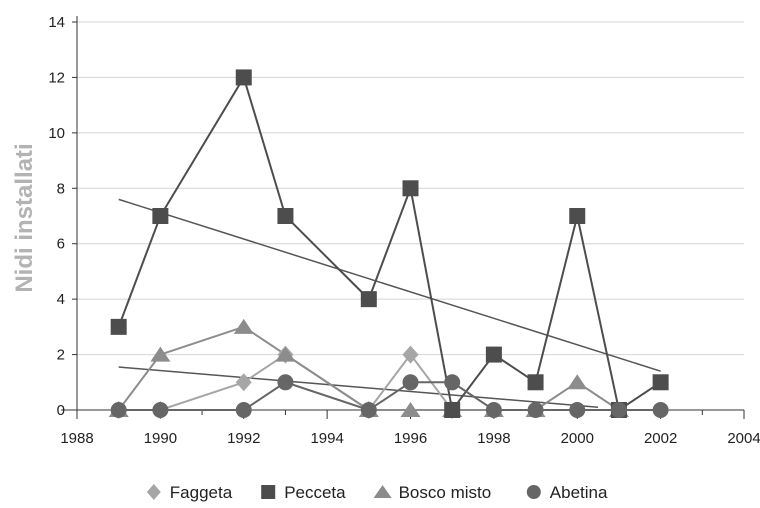 Image resolution: width=760 pixels, height=508 pixels. Describe the element at coordinates (743, 438) in the screenshot. I see `x-tick-label-2004: 2004` at that location.